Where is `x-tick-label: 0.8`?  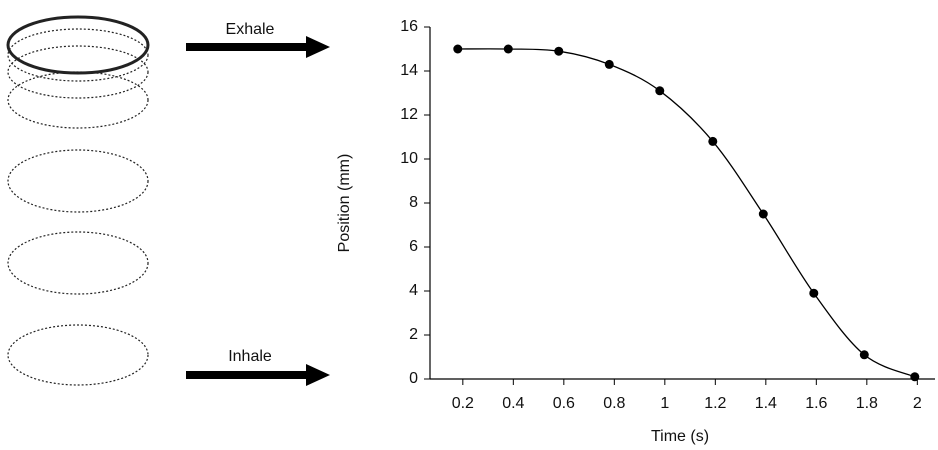
x-tick-label: 0.8 is located at coordinates (614, 403).